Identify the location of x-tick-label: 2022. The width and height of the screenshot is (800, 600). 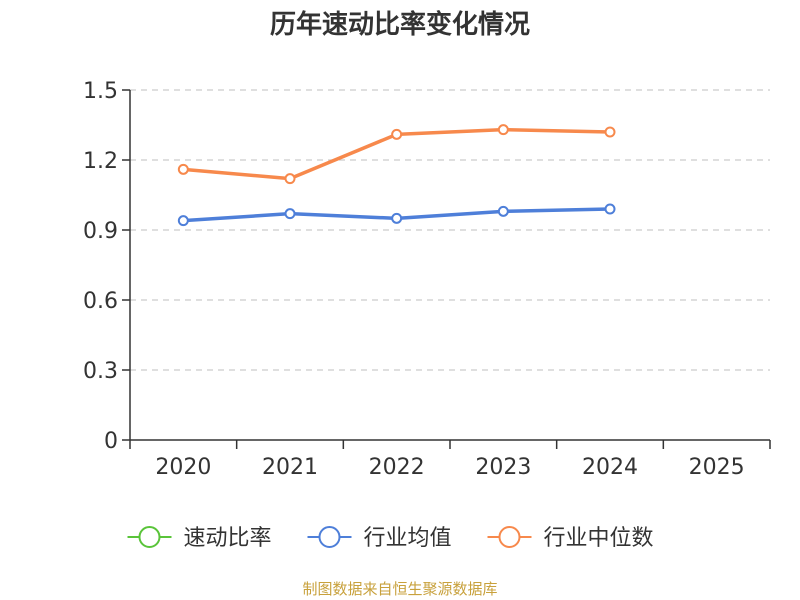
(397, 467).